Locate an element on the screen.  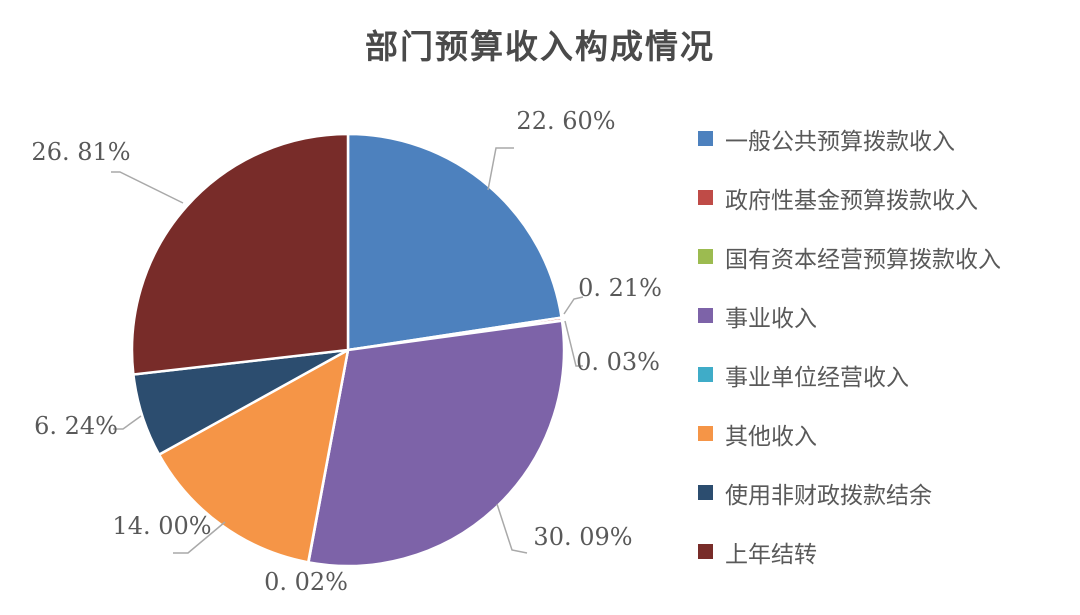
legend-label: 国有资本经营预算拨款收入 is located at coordinates (863, 259).